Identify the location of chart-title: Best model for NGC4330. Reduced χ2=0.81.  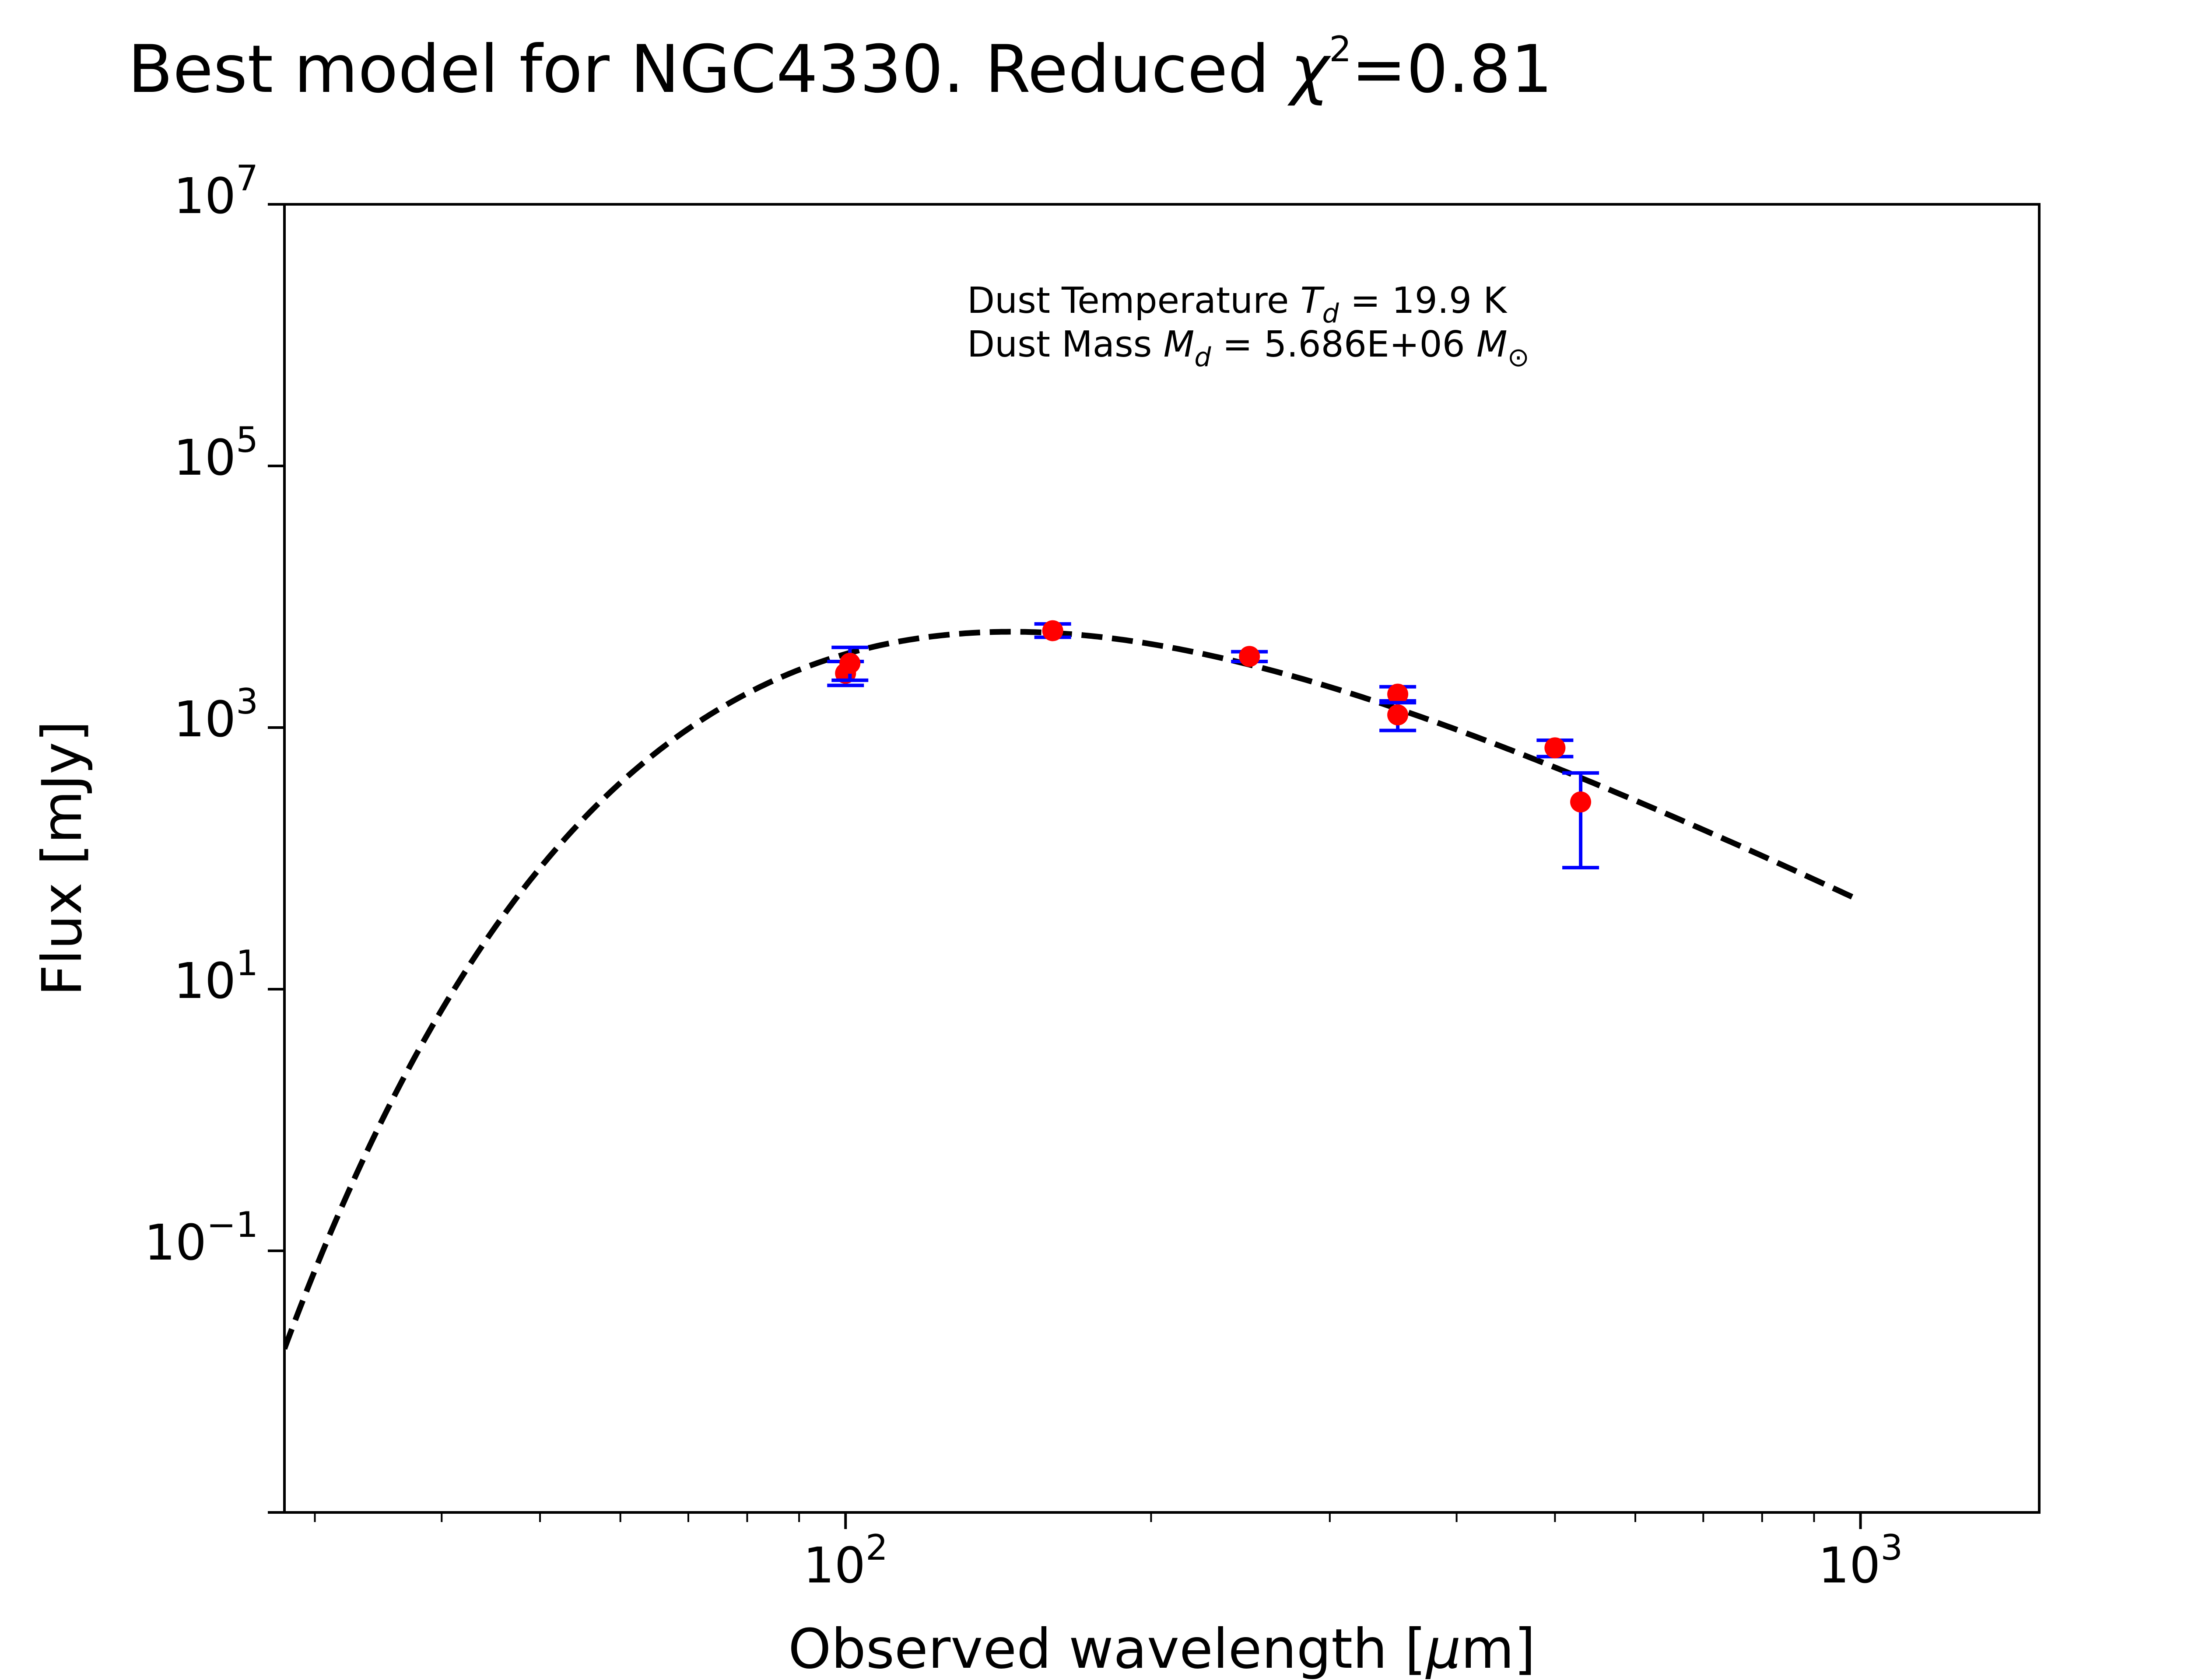
(840, 68).